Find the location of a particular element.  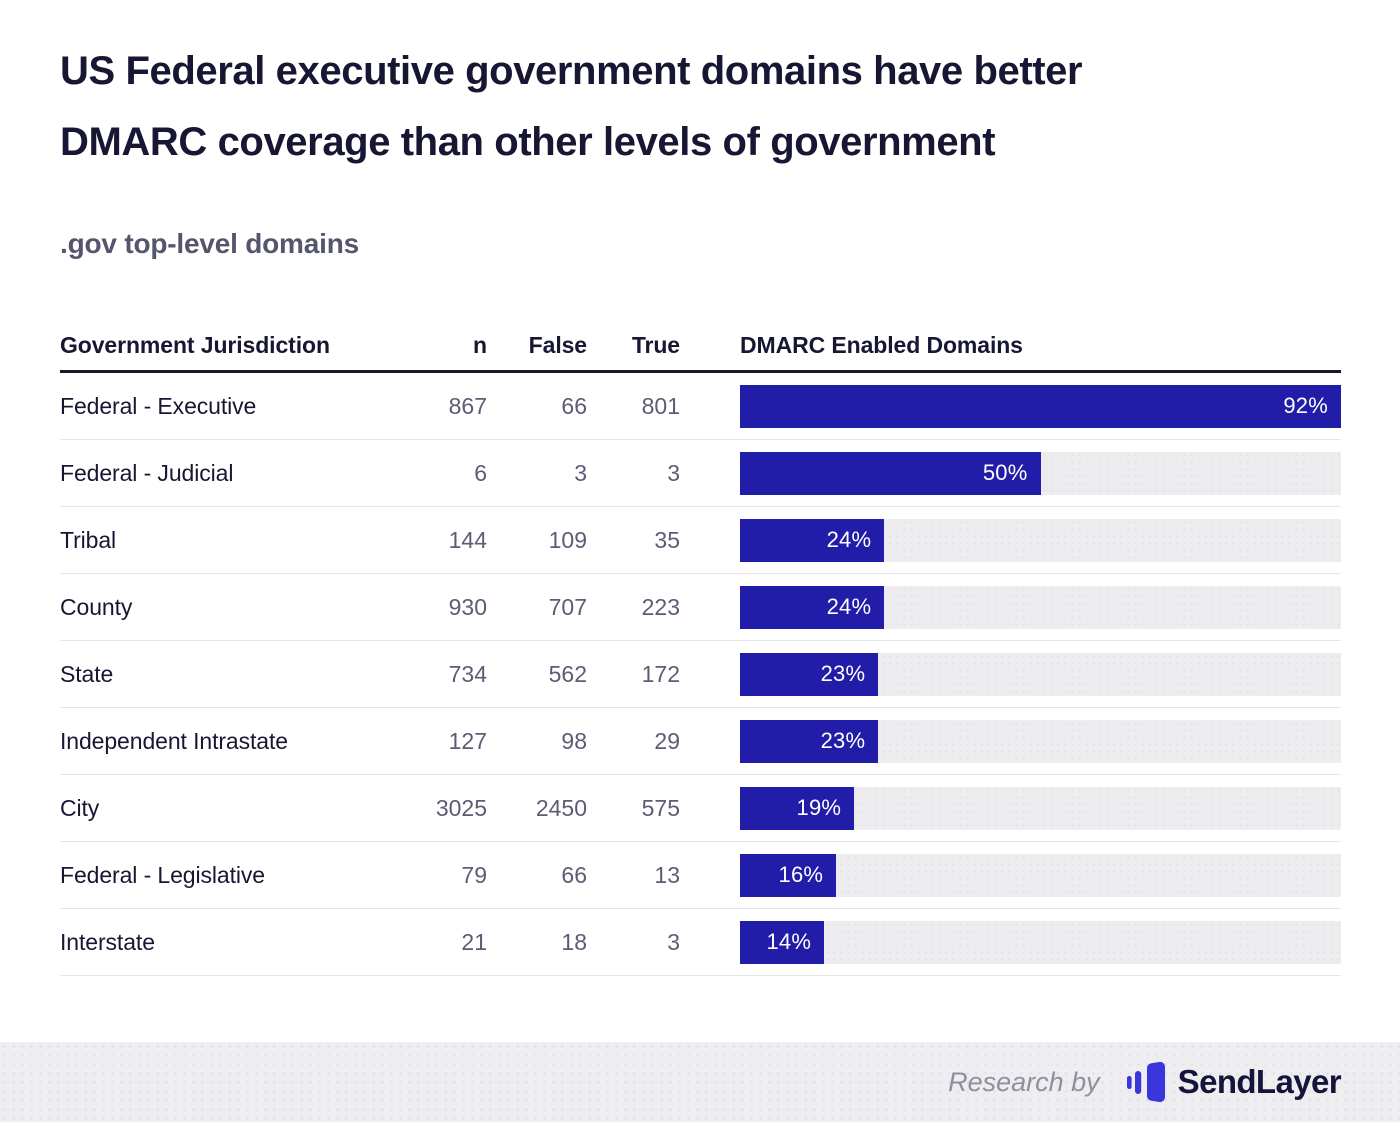

n-cell: 734 is located at coordinates (467, 673).